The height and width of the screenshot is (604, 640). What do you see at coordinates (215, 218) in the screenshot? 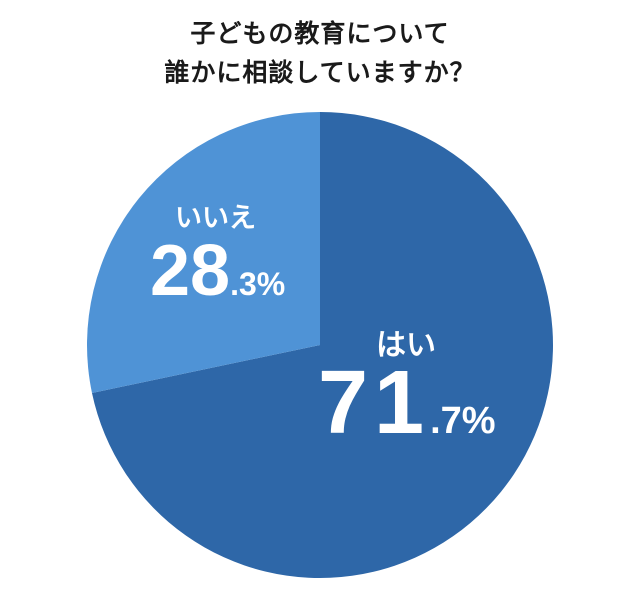
I see `slice-category-no: いいえ` at bounding box center [215, 218].